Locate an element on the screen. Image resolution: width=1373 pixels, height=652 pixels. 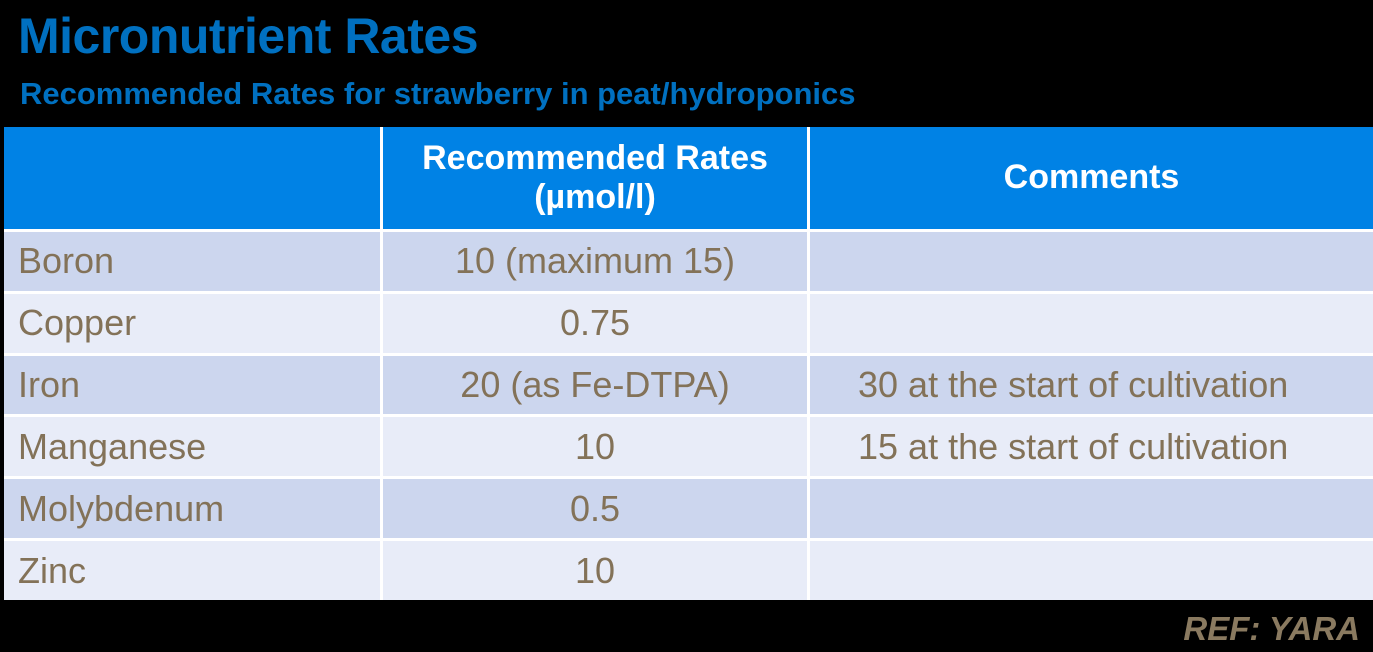
cell-rate: 0.5 is located at coordinates (595, 509).